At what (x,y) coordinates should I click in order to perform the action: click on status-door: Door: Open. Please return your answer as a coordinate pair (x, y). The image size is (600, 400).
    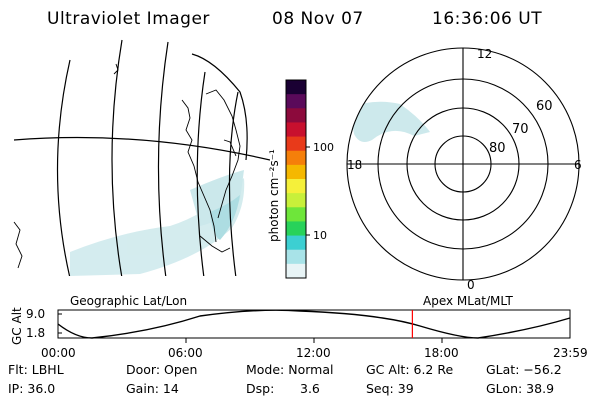
    Looking at the image, I should click on (162, 369).